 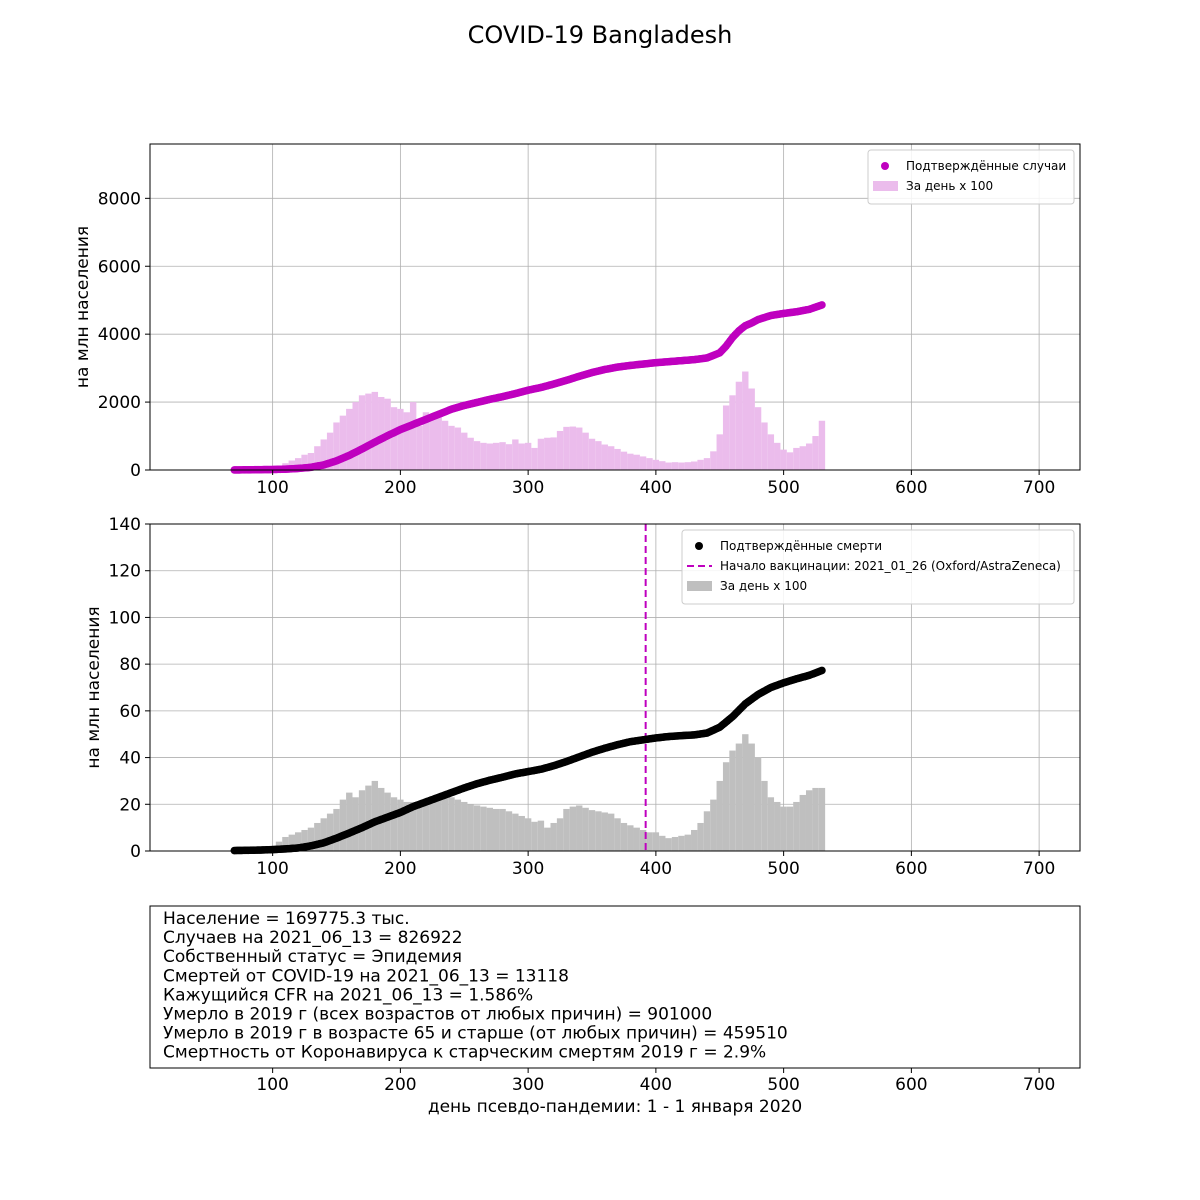 I want to click on y-tick-label: 140, so click(x=125, y=525).